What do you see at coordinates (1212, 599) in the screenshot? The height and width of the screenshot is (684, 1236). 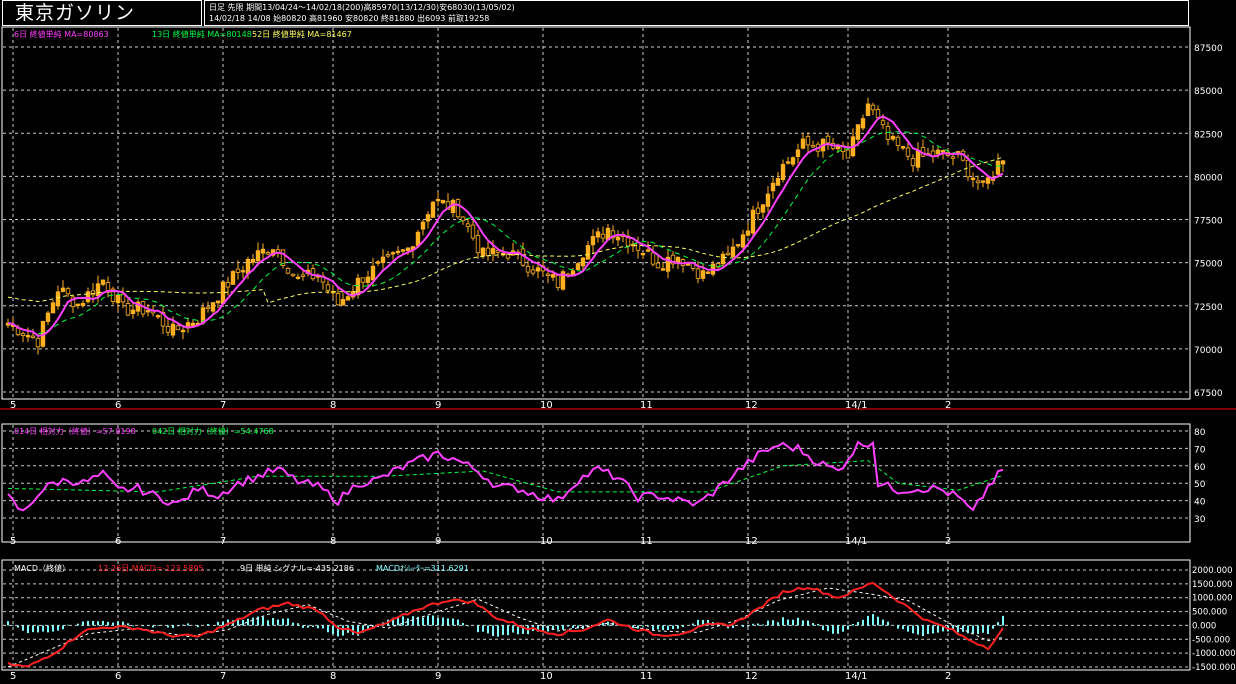 I see `y-tick-label: 1000.000` at bounding box center [1212, 599].